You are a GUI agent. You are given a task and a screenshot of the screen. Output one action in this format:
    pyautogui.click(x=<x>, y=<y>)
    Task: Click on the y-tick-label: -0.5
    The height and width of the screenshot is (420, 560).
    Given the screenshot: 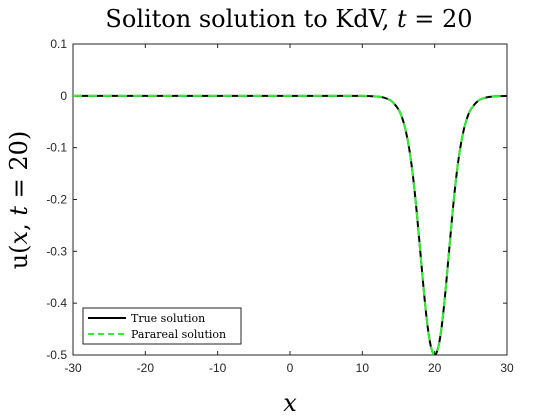 What is the action you would take?
    pyautogui.click(x=56, y=355)
    